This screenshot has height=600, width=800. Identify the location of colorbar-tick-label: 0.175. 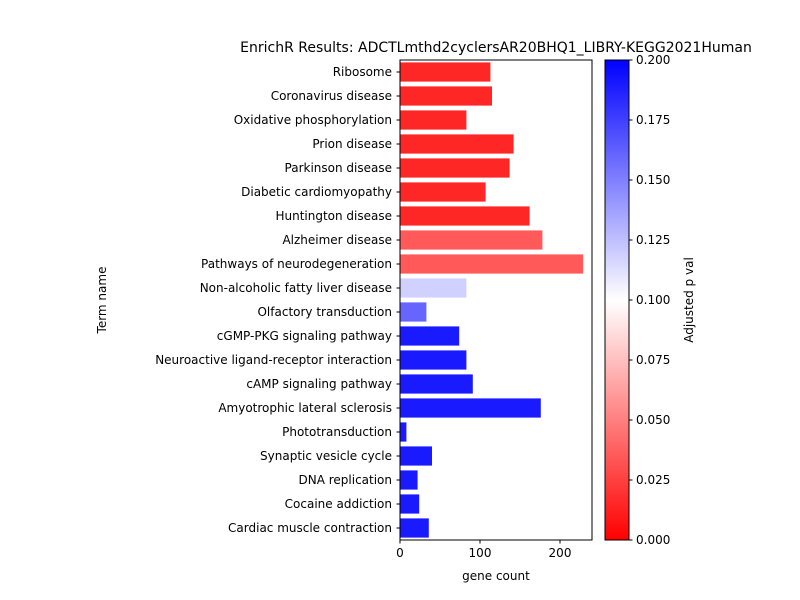
(653, 120).